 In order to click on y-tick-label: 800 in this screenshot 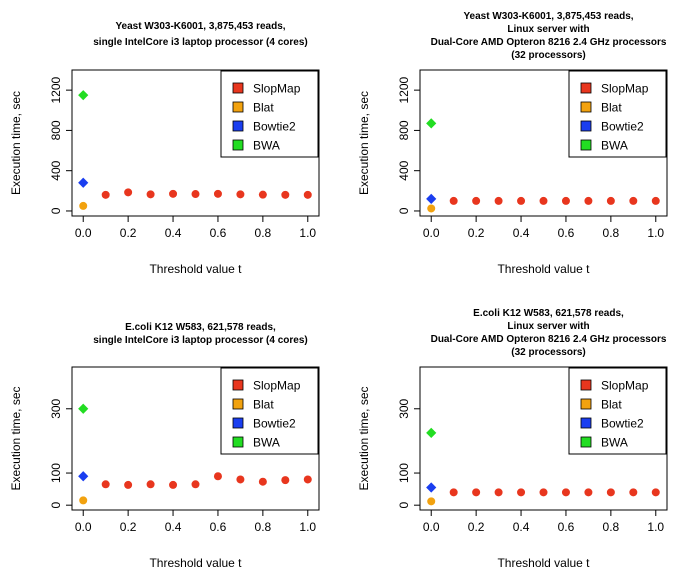, I will do `click(56, 130)`.